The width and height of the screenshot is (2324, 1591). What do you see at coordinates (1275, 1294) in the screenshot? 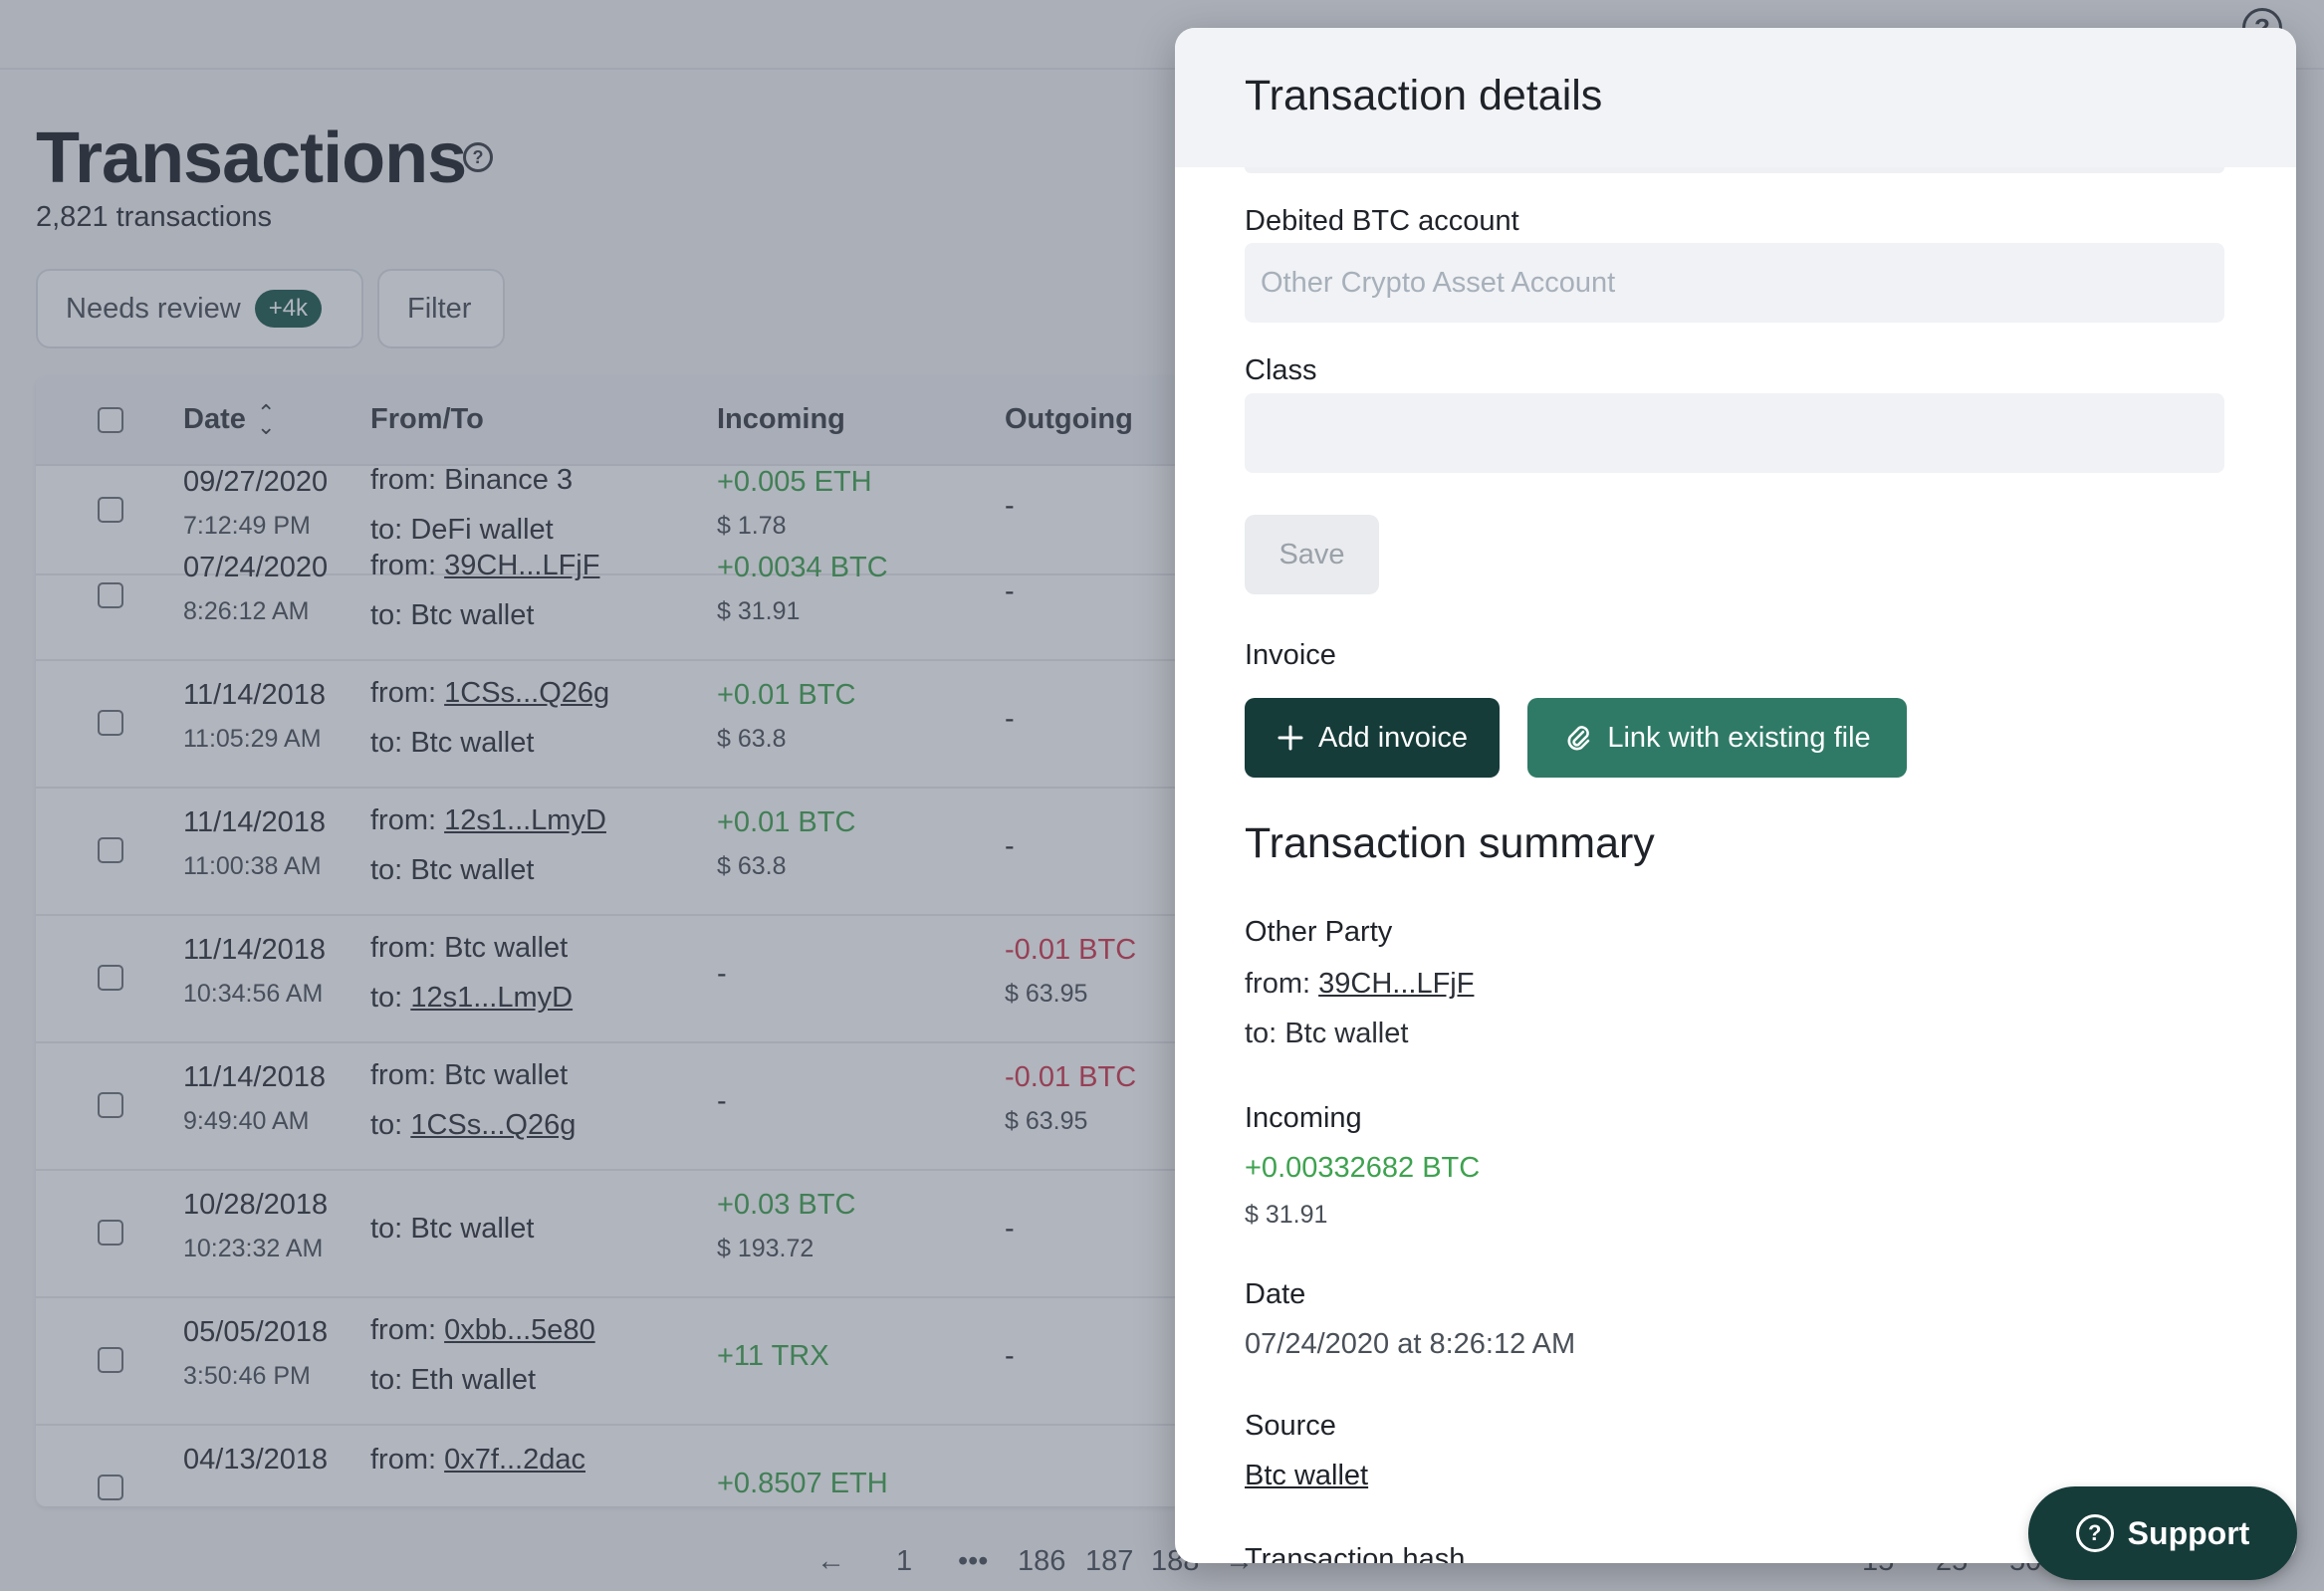
I see `date-label: Date` at bounding box center [1275, 1294].